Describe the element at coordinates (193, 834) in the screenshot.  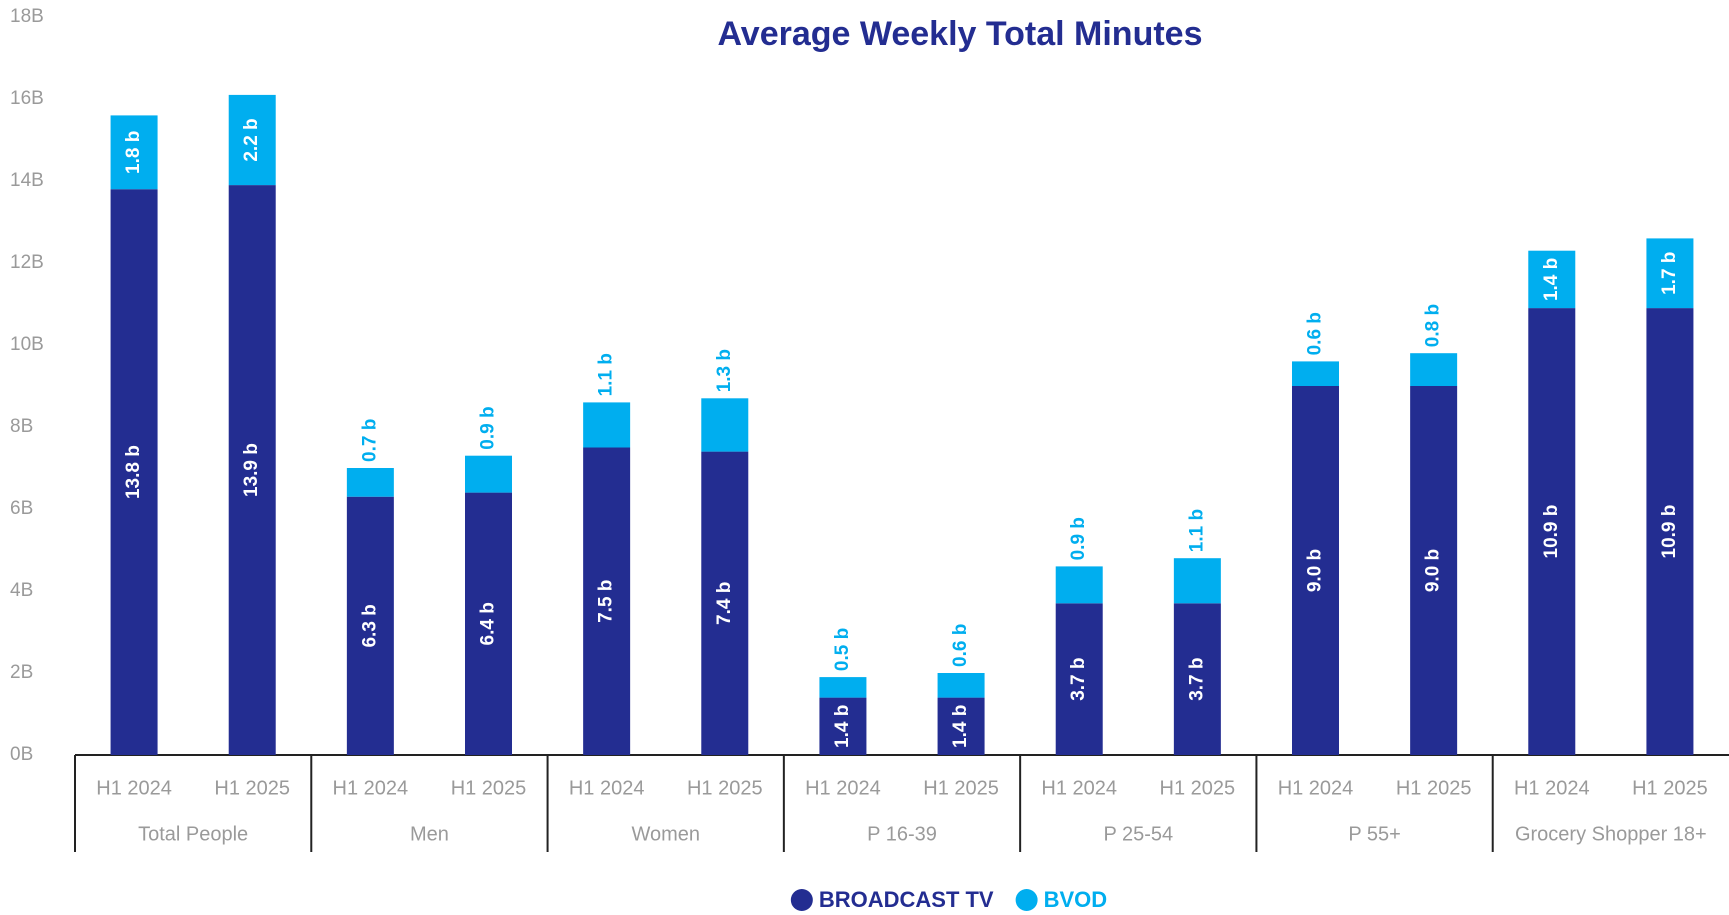
I see `group-label: Total People` at that location.